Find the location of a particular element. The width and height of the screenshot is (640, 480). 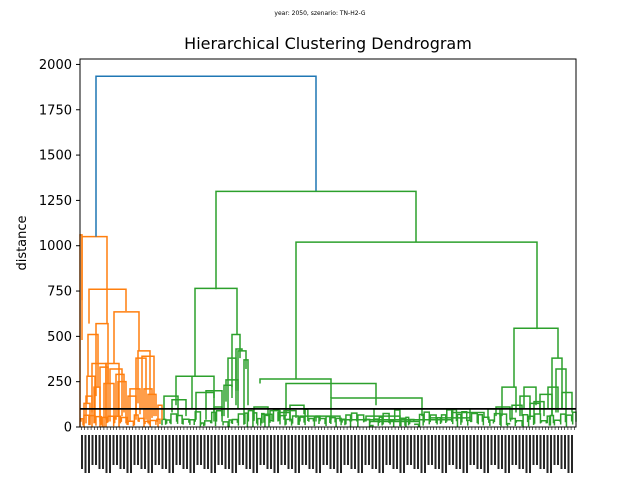

cluster-link-green-right-top is located at coordinates (536, 357).